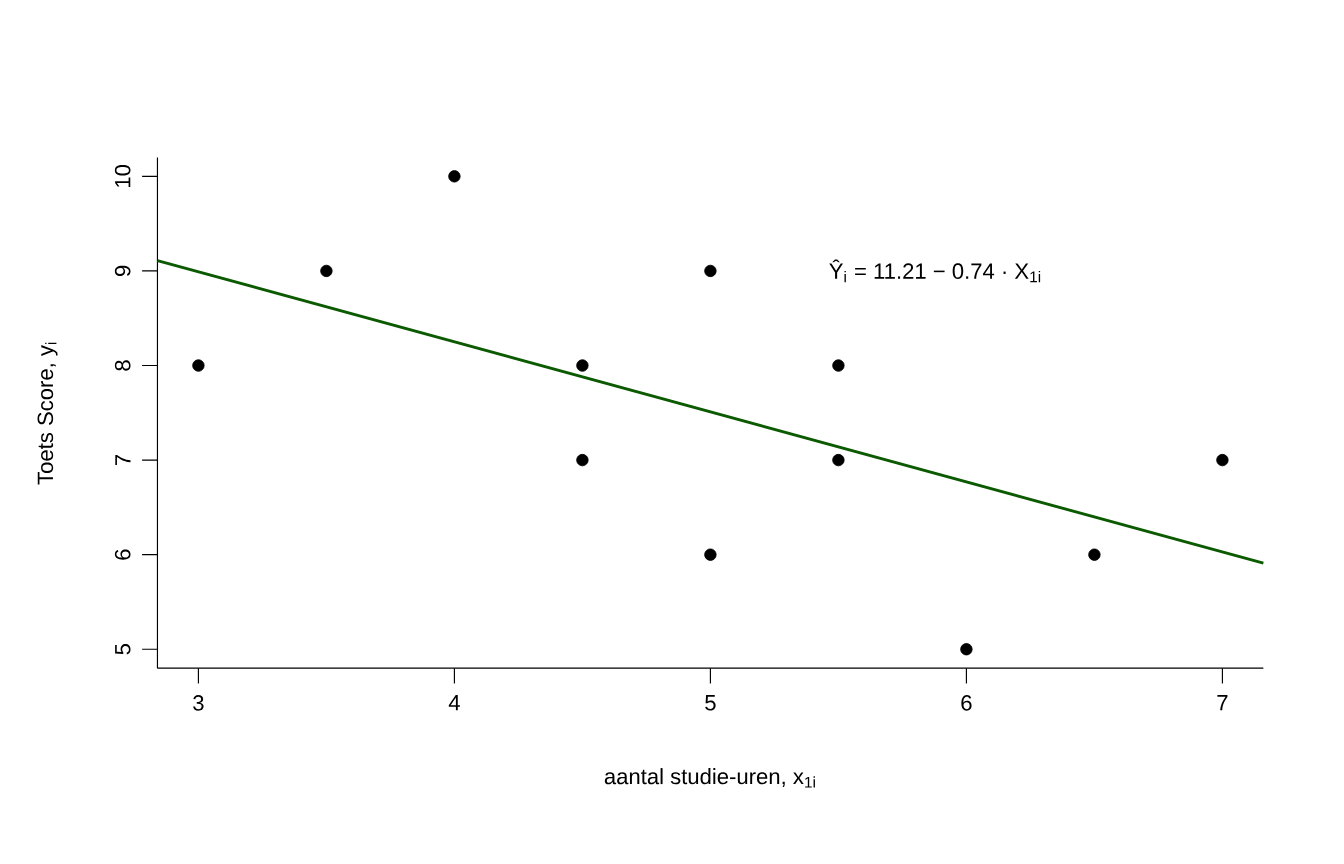  I want to click on y-tick-label: 6, so click(122, 554).